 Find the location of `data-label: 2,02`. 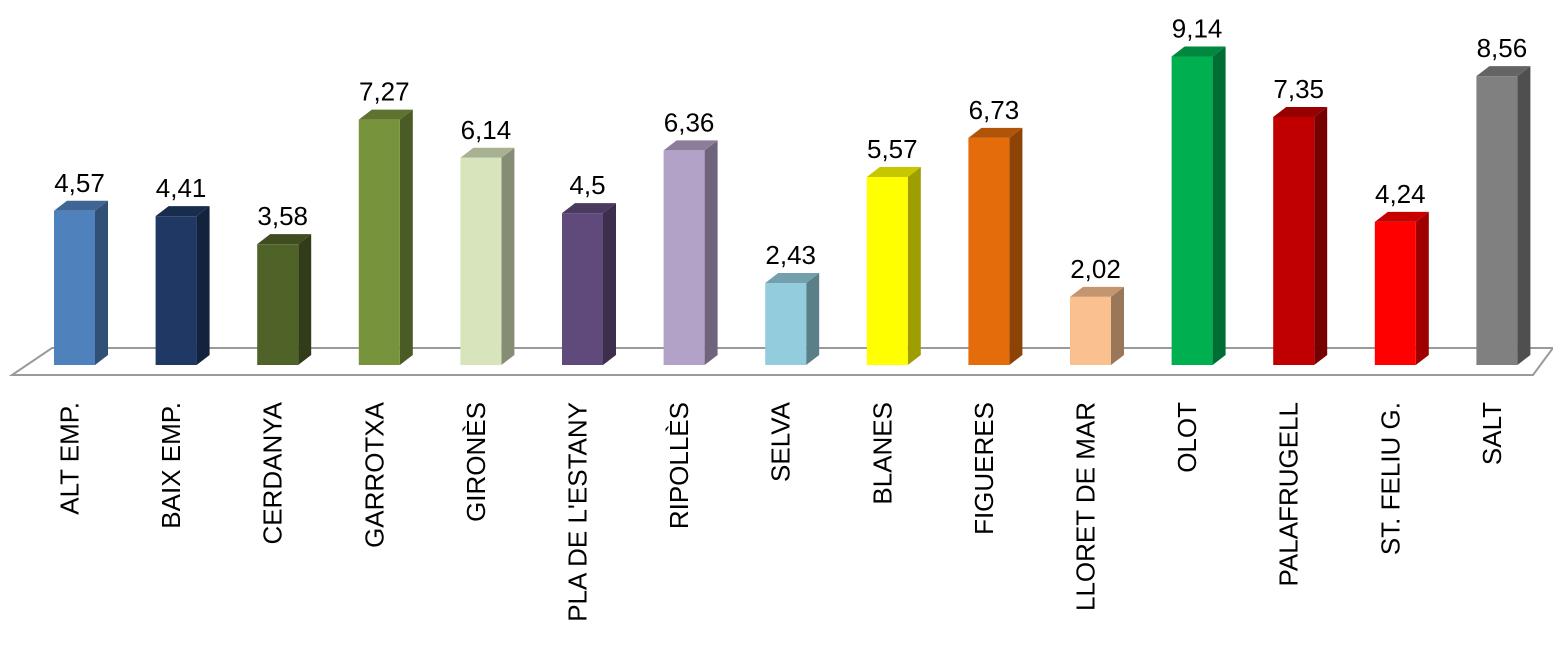

data-label: 2,02 is located at coordinates (1095, 269).